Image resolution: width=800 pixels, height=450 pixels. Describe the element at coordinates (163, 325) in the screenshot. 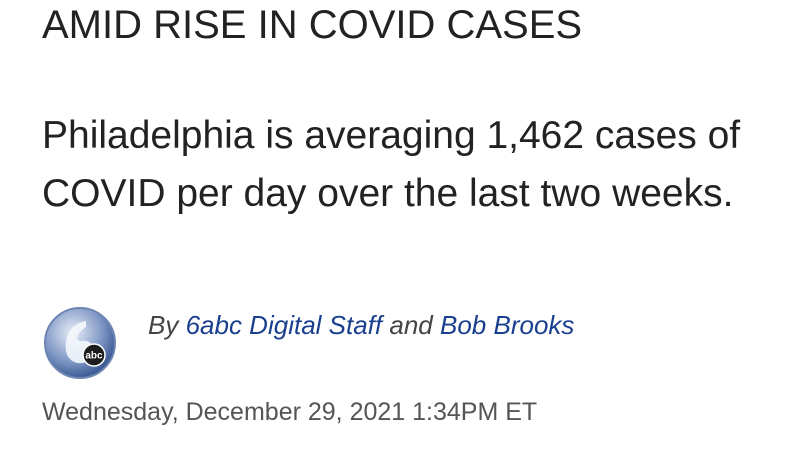

I see `byline-prefix: By` at that location.